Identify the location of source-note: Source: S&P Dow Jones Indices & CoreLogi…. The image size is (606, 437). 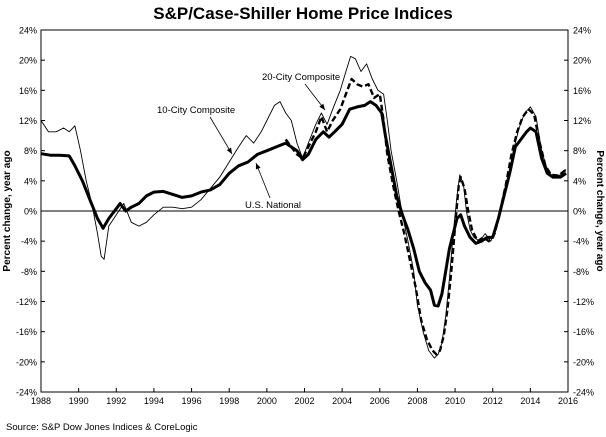
(102, 427).